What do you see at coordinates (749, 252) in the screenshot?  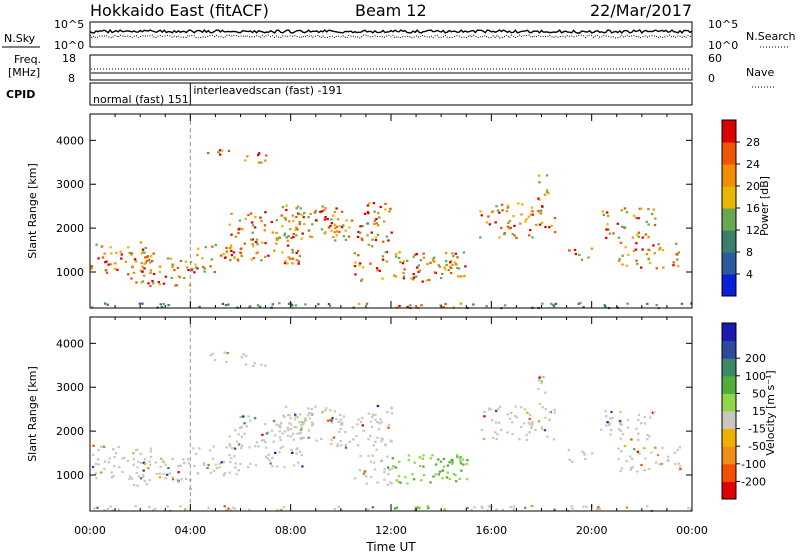 I see `colorbar-tick-label: 8` at bounding box center [749, 252].